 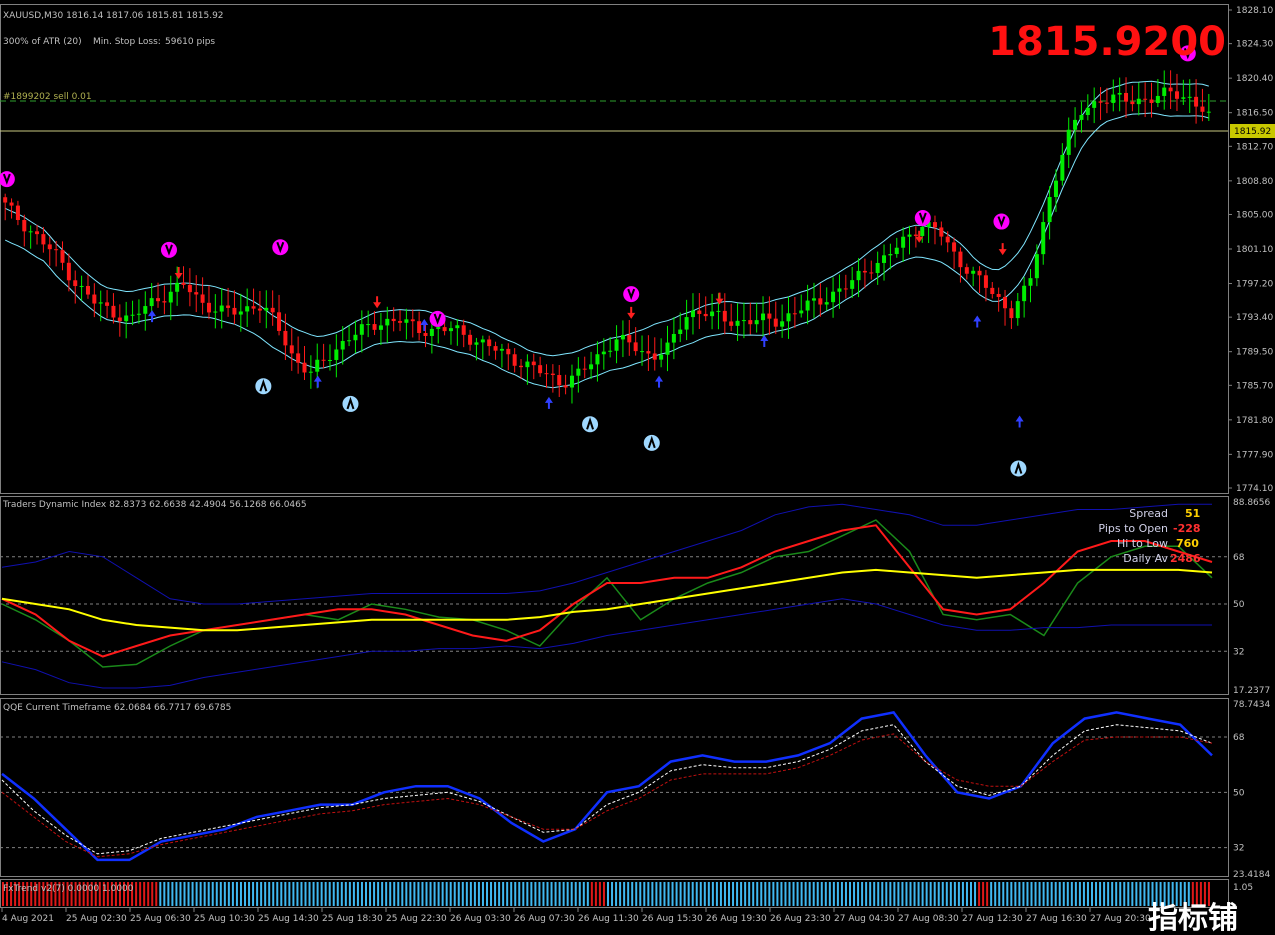 I want to click on tdi-y-tick-label: 88.8656, so click(x=1251, y=503).